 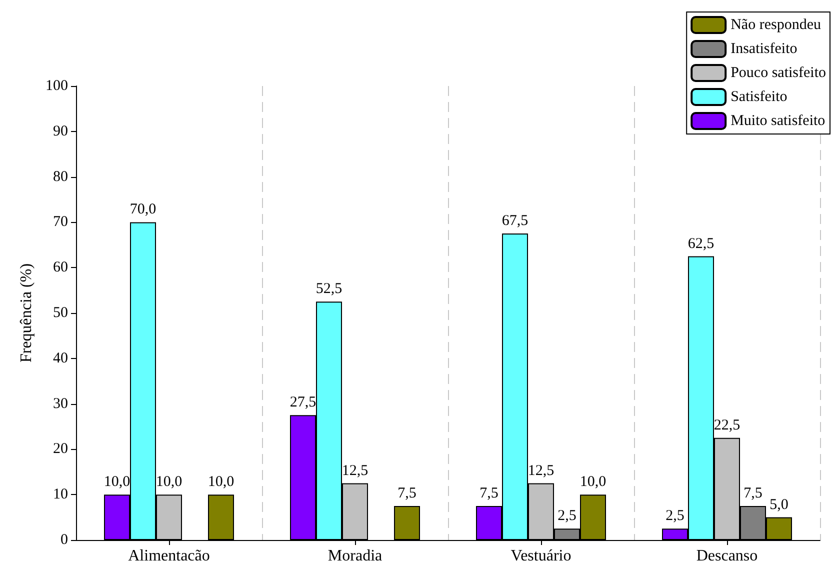 What do you see at coordinates (60, 404) in the screenshot?
I see `y-tick-label: 30` at bounding box center [60, 404].